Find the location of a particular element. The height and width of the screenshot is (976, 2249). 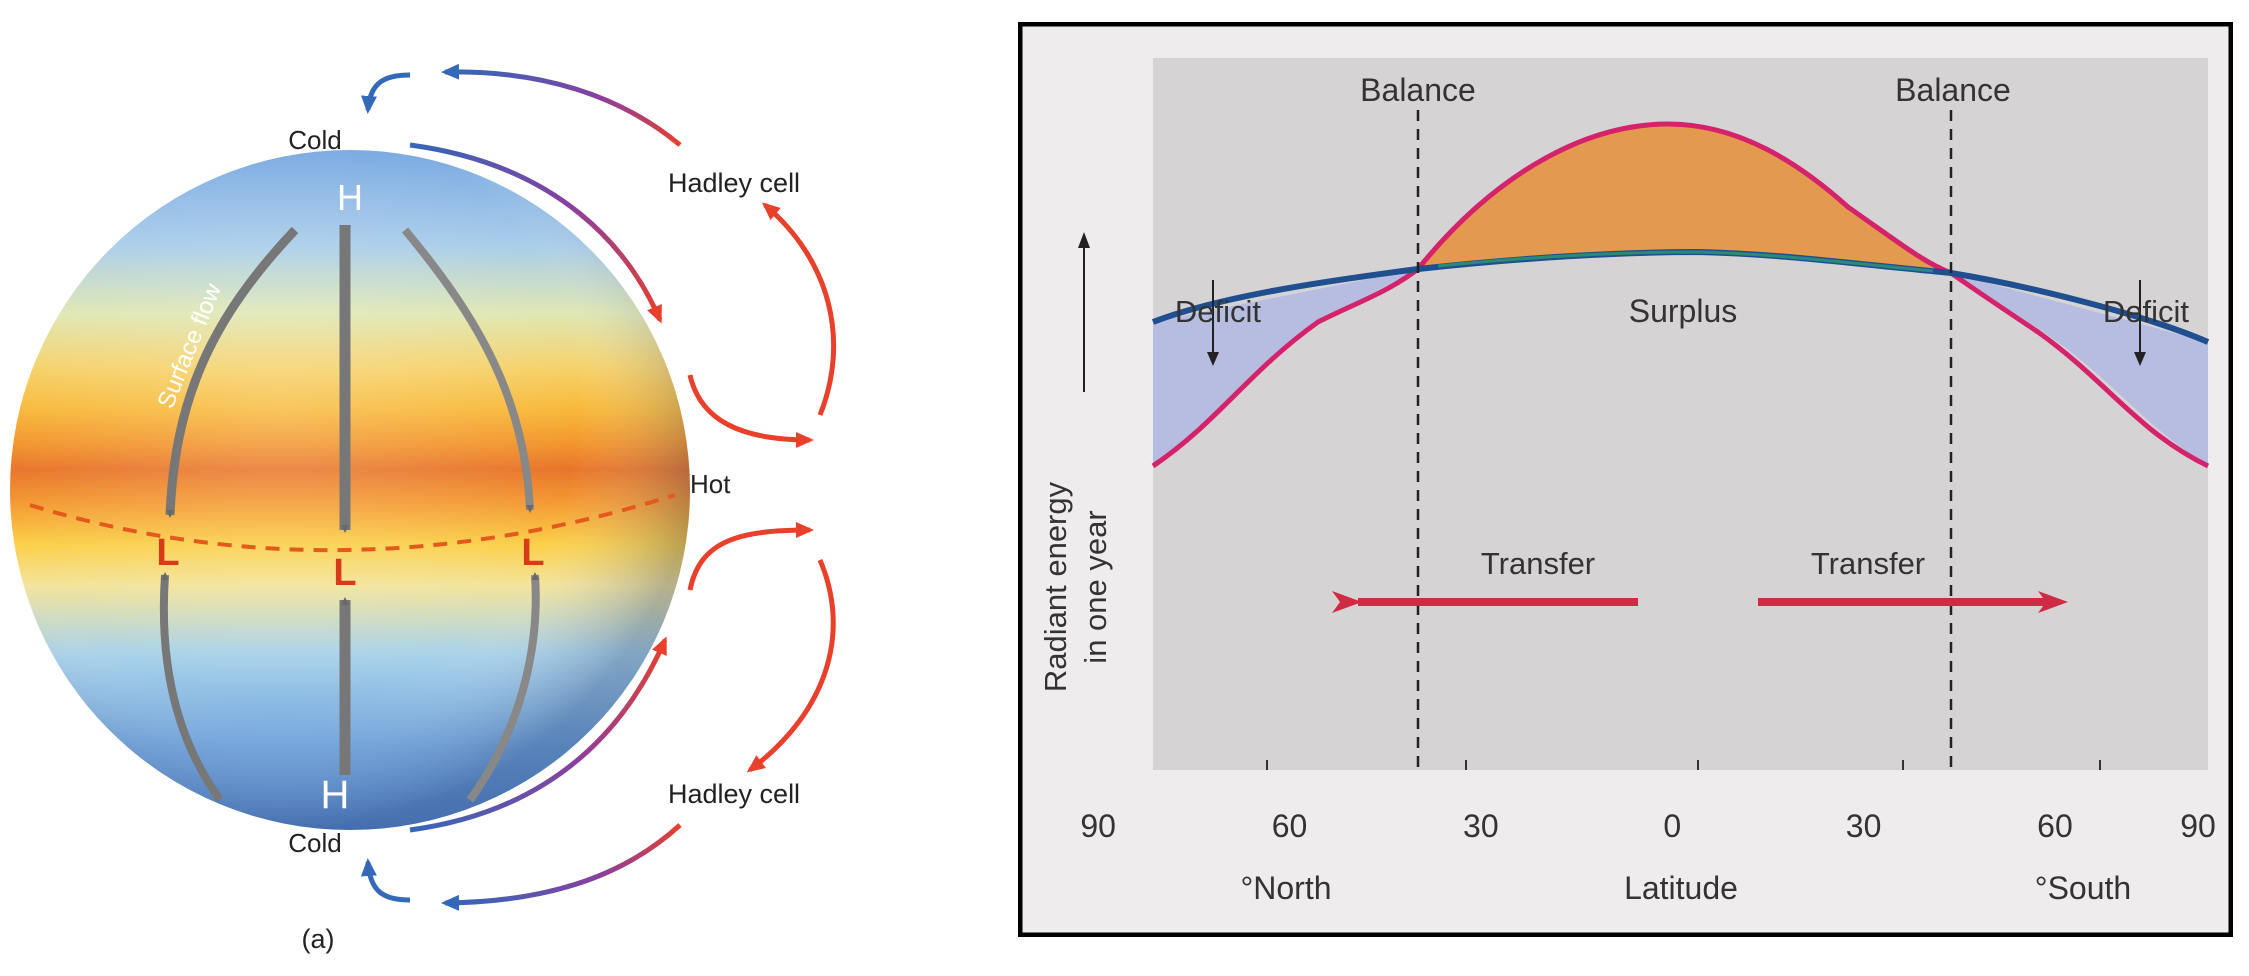

south-label: °South is located at coordinates (2083, 888).